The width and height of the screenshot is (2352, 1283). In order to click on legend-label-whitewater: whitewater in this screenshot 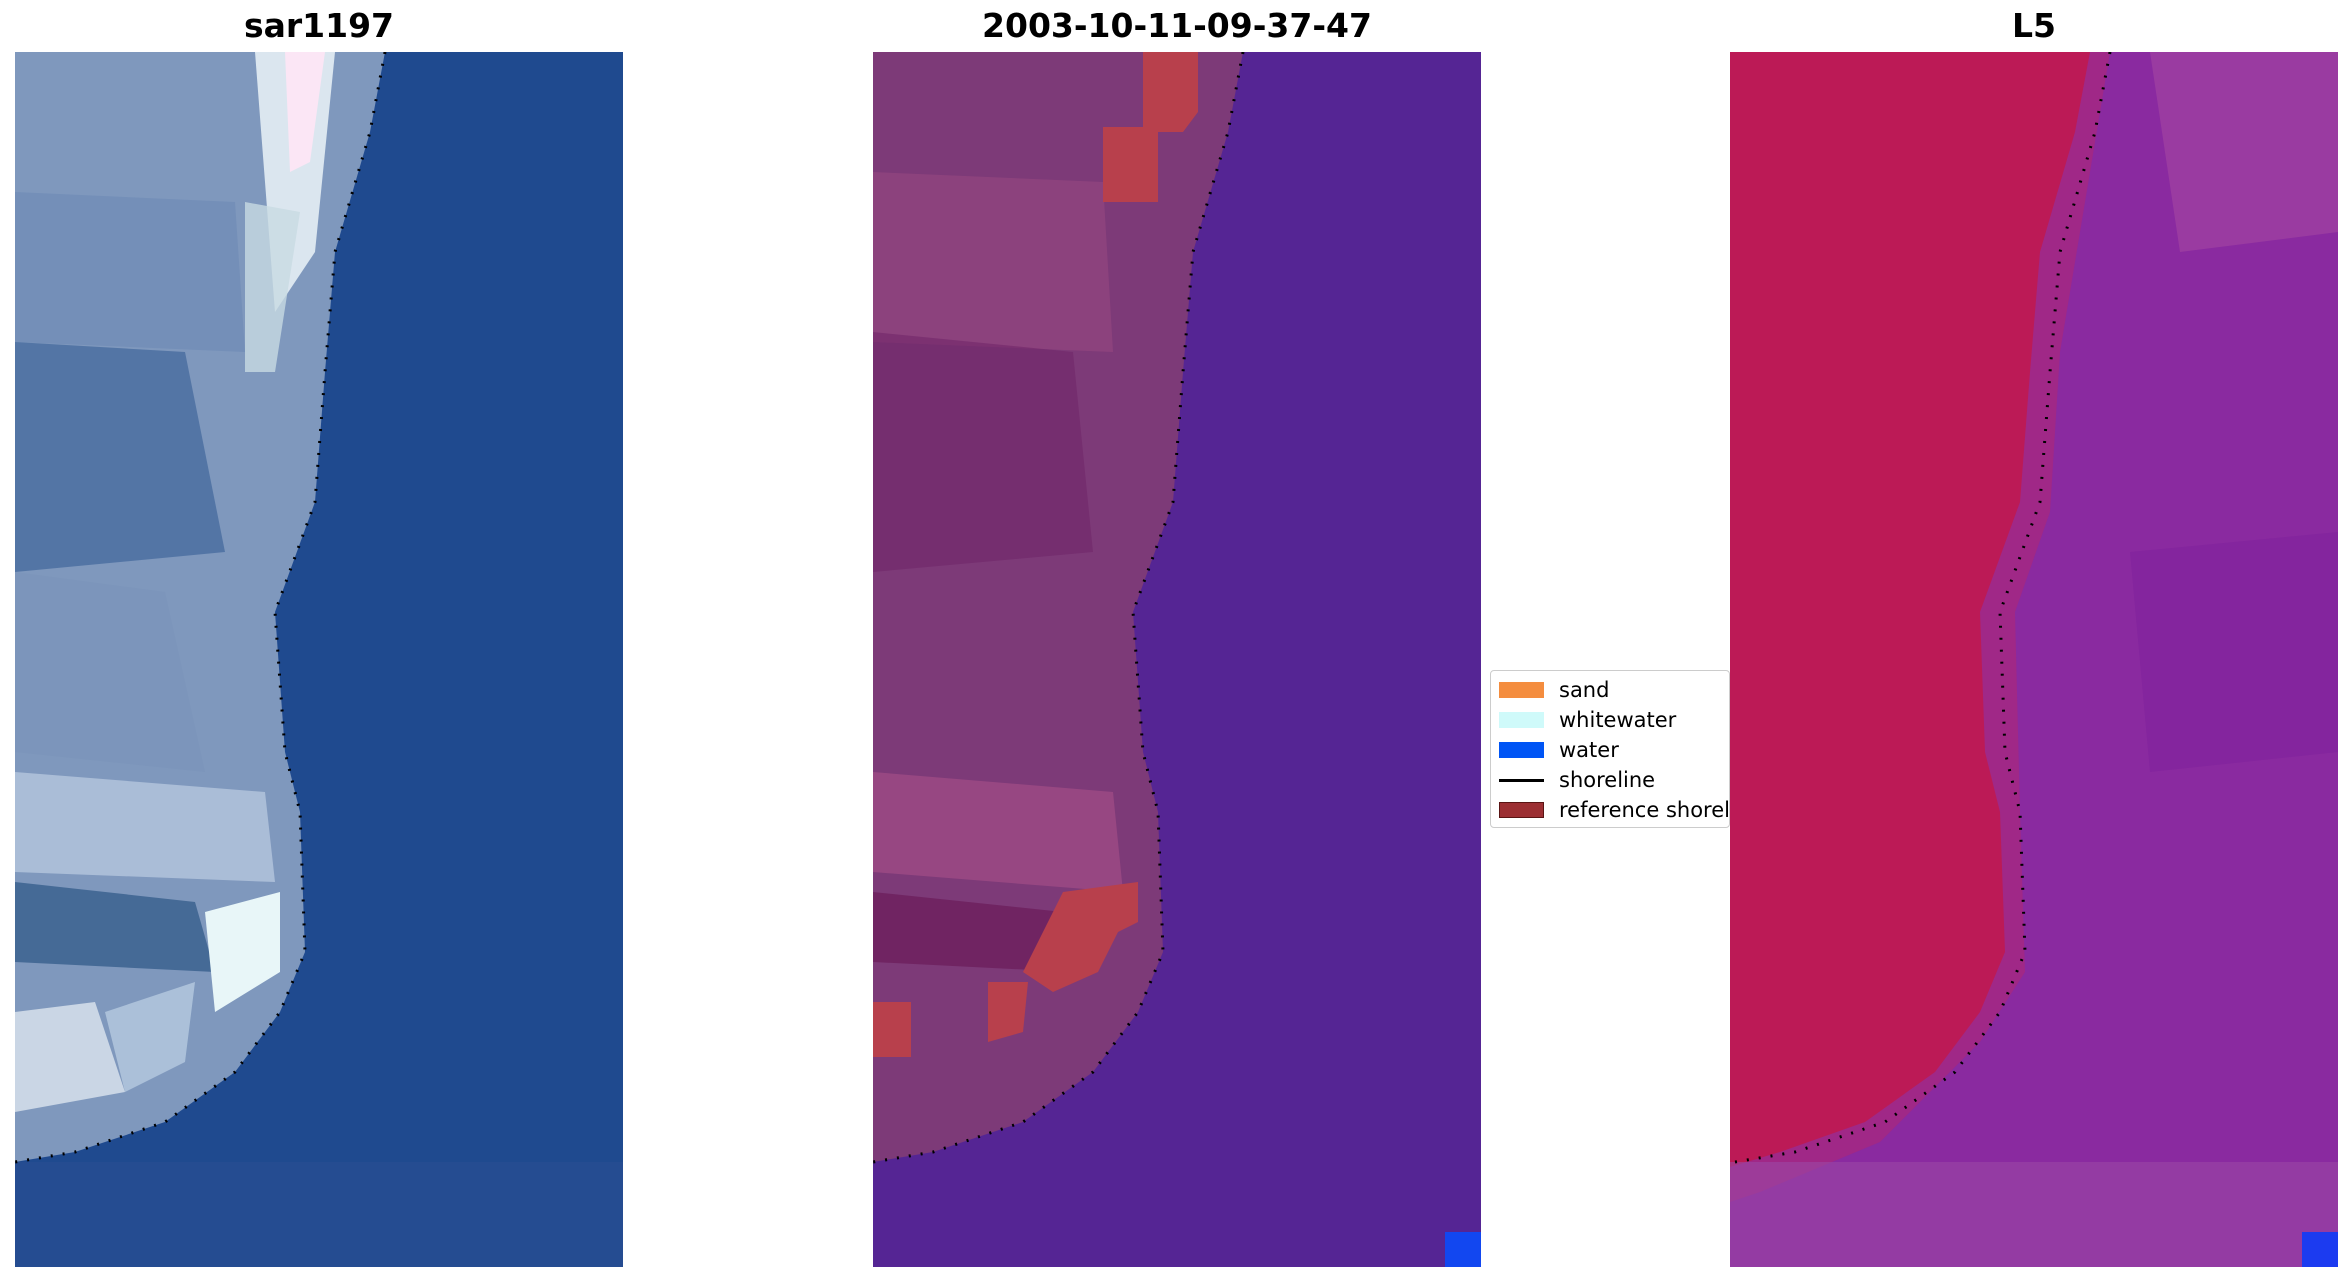, I will do `click(1618, 720)`.